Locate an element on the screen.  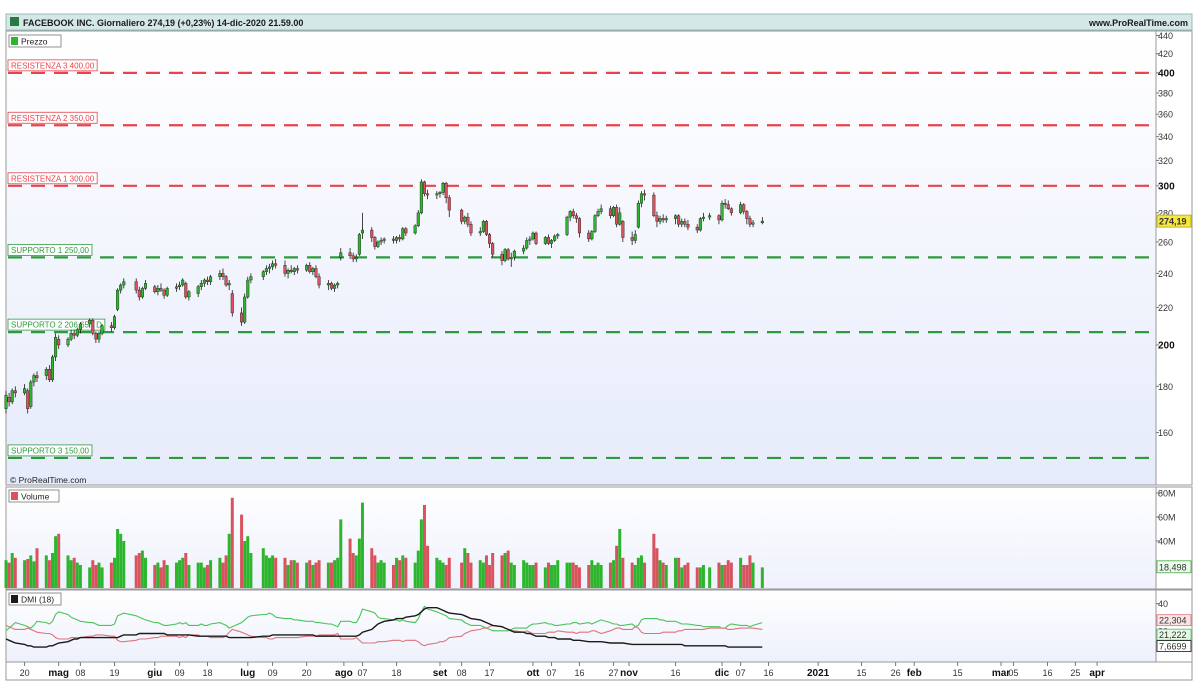
site-name: www.ProRealTime.com is located at coordinates (1138, 23).